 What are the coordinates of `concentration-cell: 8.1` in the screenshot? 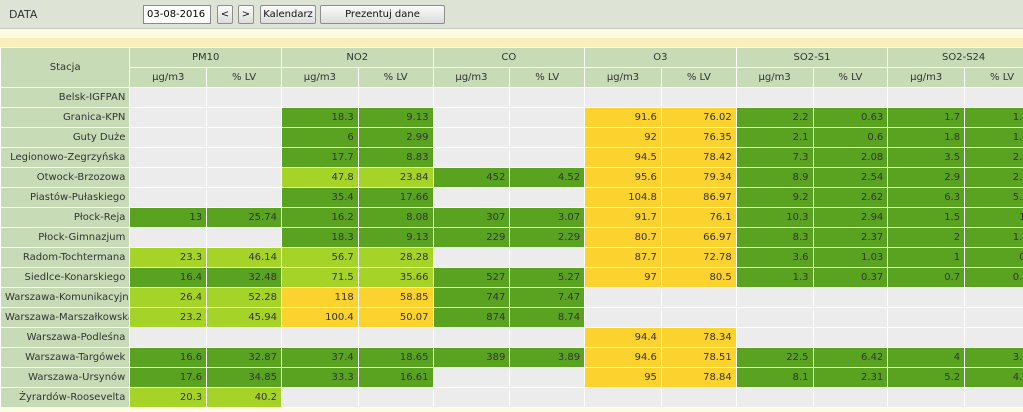 It's located at (774, 377).